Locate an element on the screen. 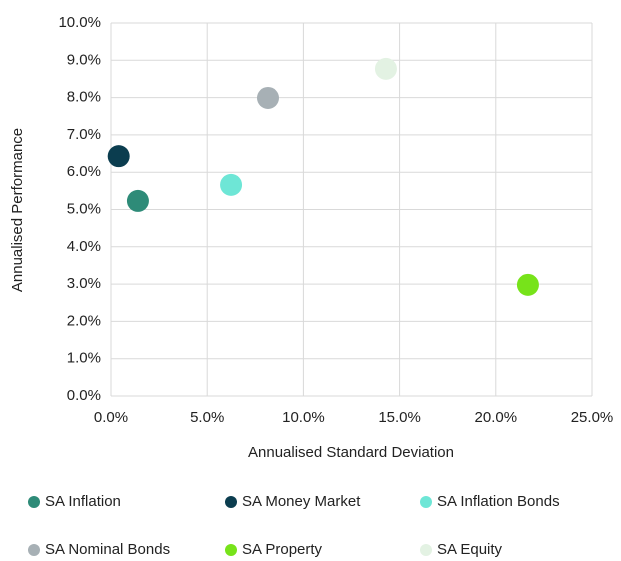 The width and height of the screenshot is (621, 561). x-tick-label: 15.0% is located at coordinates (399, 417).